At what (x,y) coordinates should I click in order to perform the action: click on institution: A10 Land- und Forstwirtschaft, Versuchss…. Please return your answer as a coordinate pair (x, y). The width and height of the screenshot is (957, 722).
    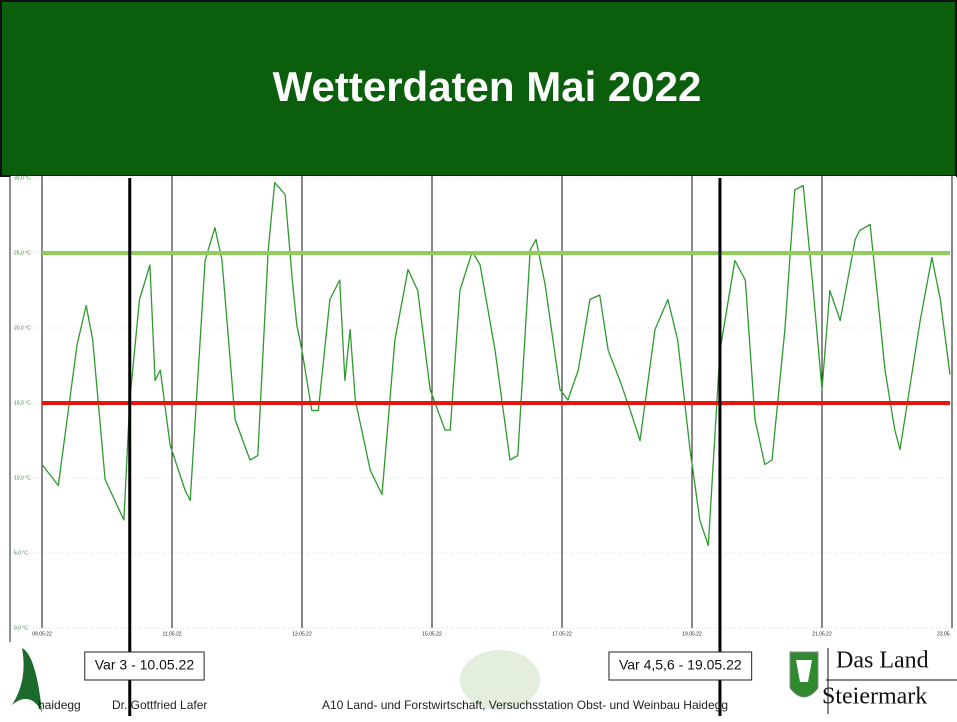
    Looking at the image, I should click on (525, 705).